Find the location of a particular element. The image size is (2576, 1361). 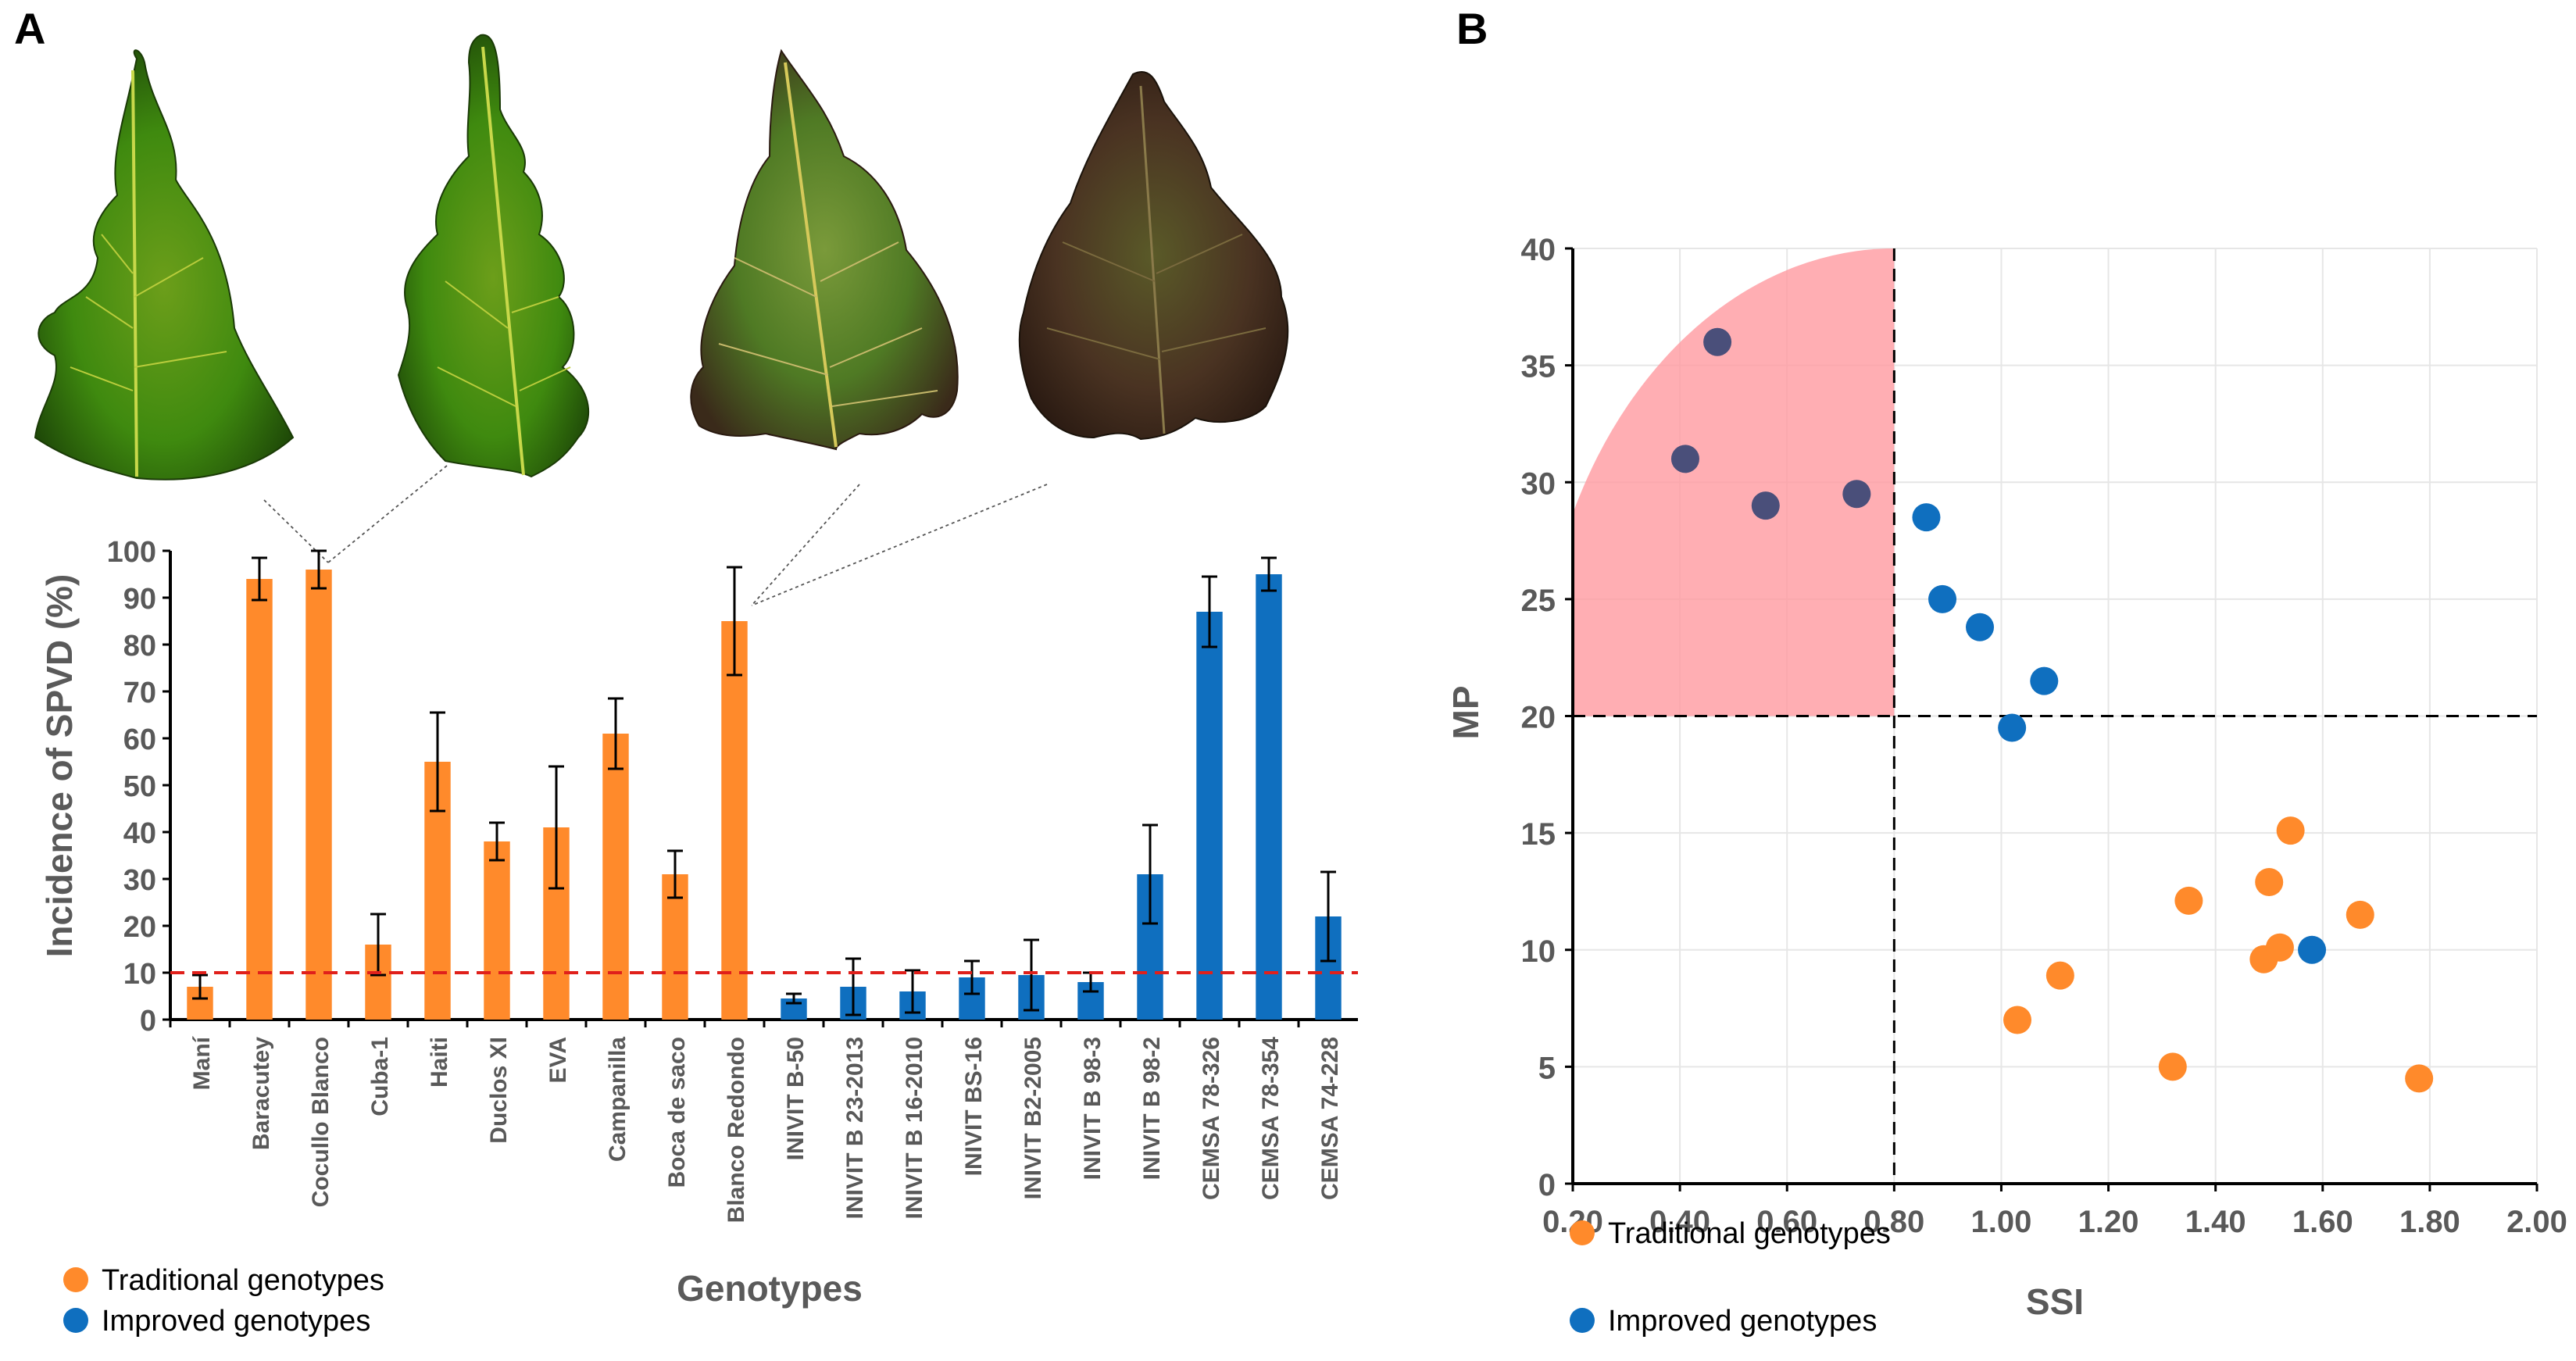

x-tick-label-a: INIVIT B 23-2013 is located at coordinates (855, 1128).